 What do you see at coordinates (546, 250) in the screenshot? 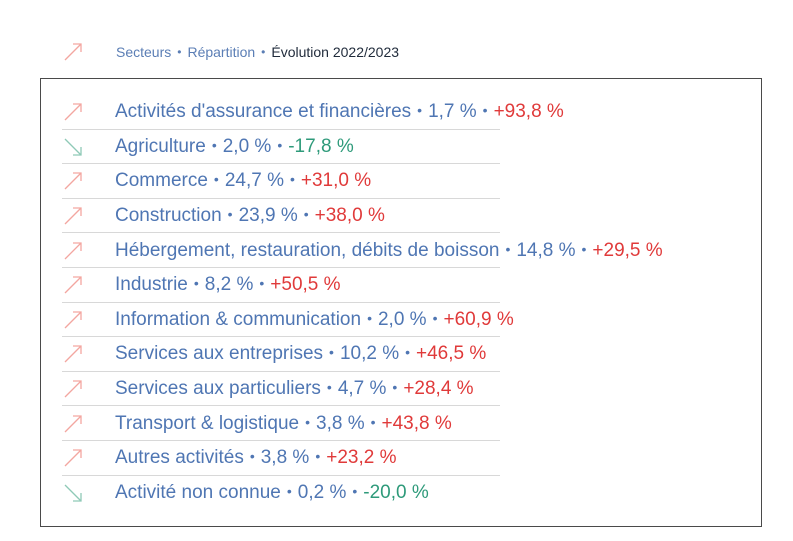
I see `share-value: 14,8 %` at bounding box center [546, 250].